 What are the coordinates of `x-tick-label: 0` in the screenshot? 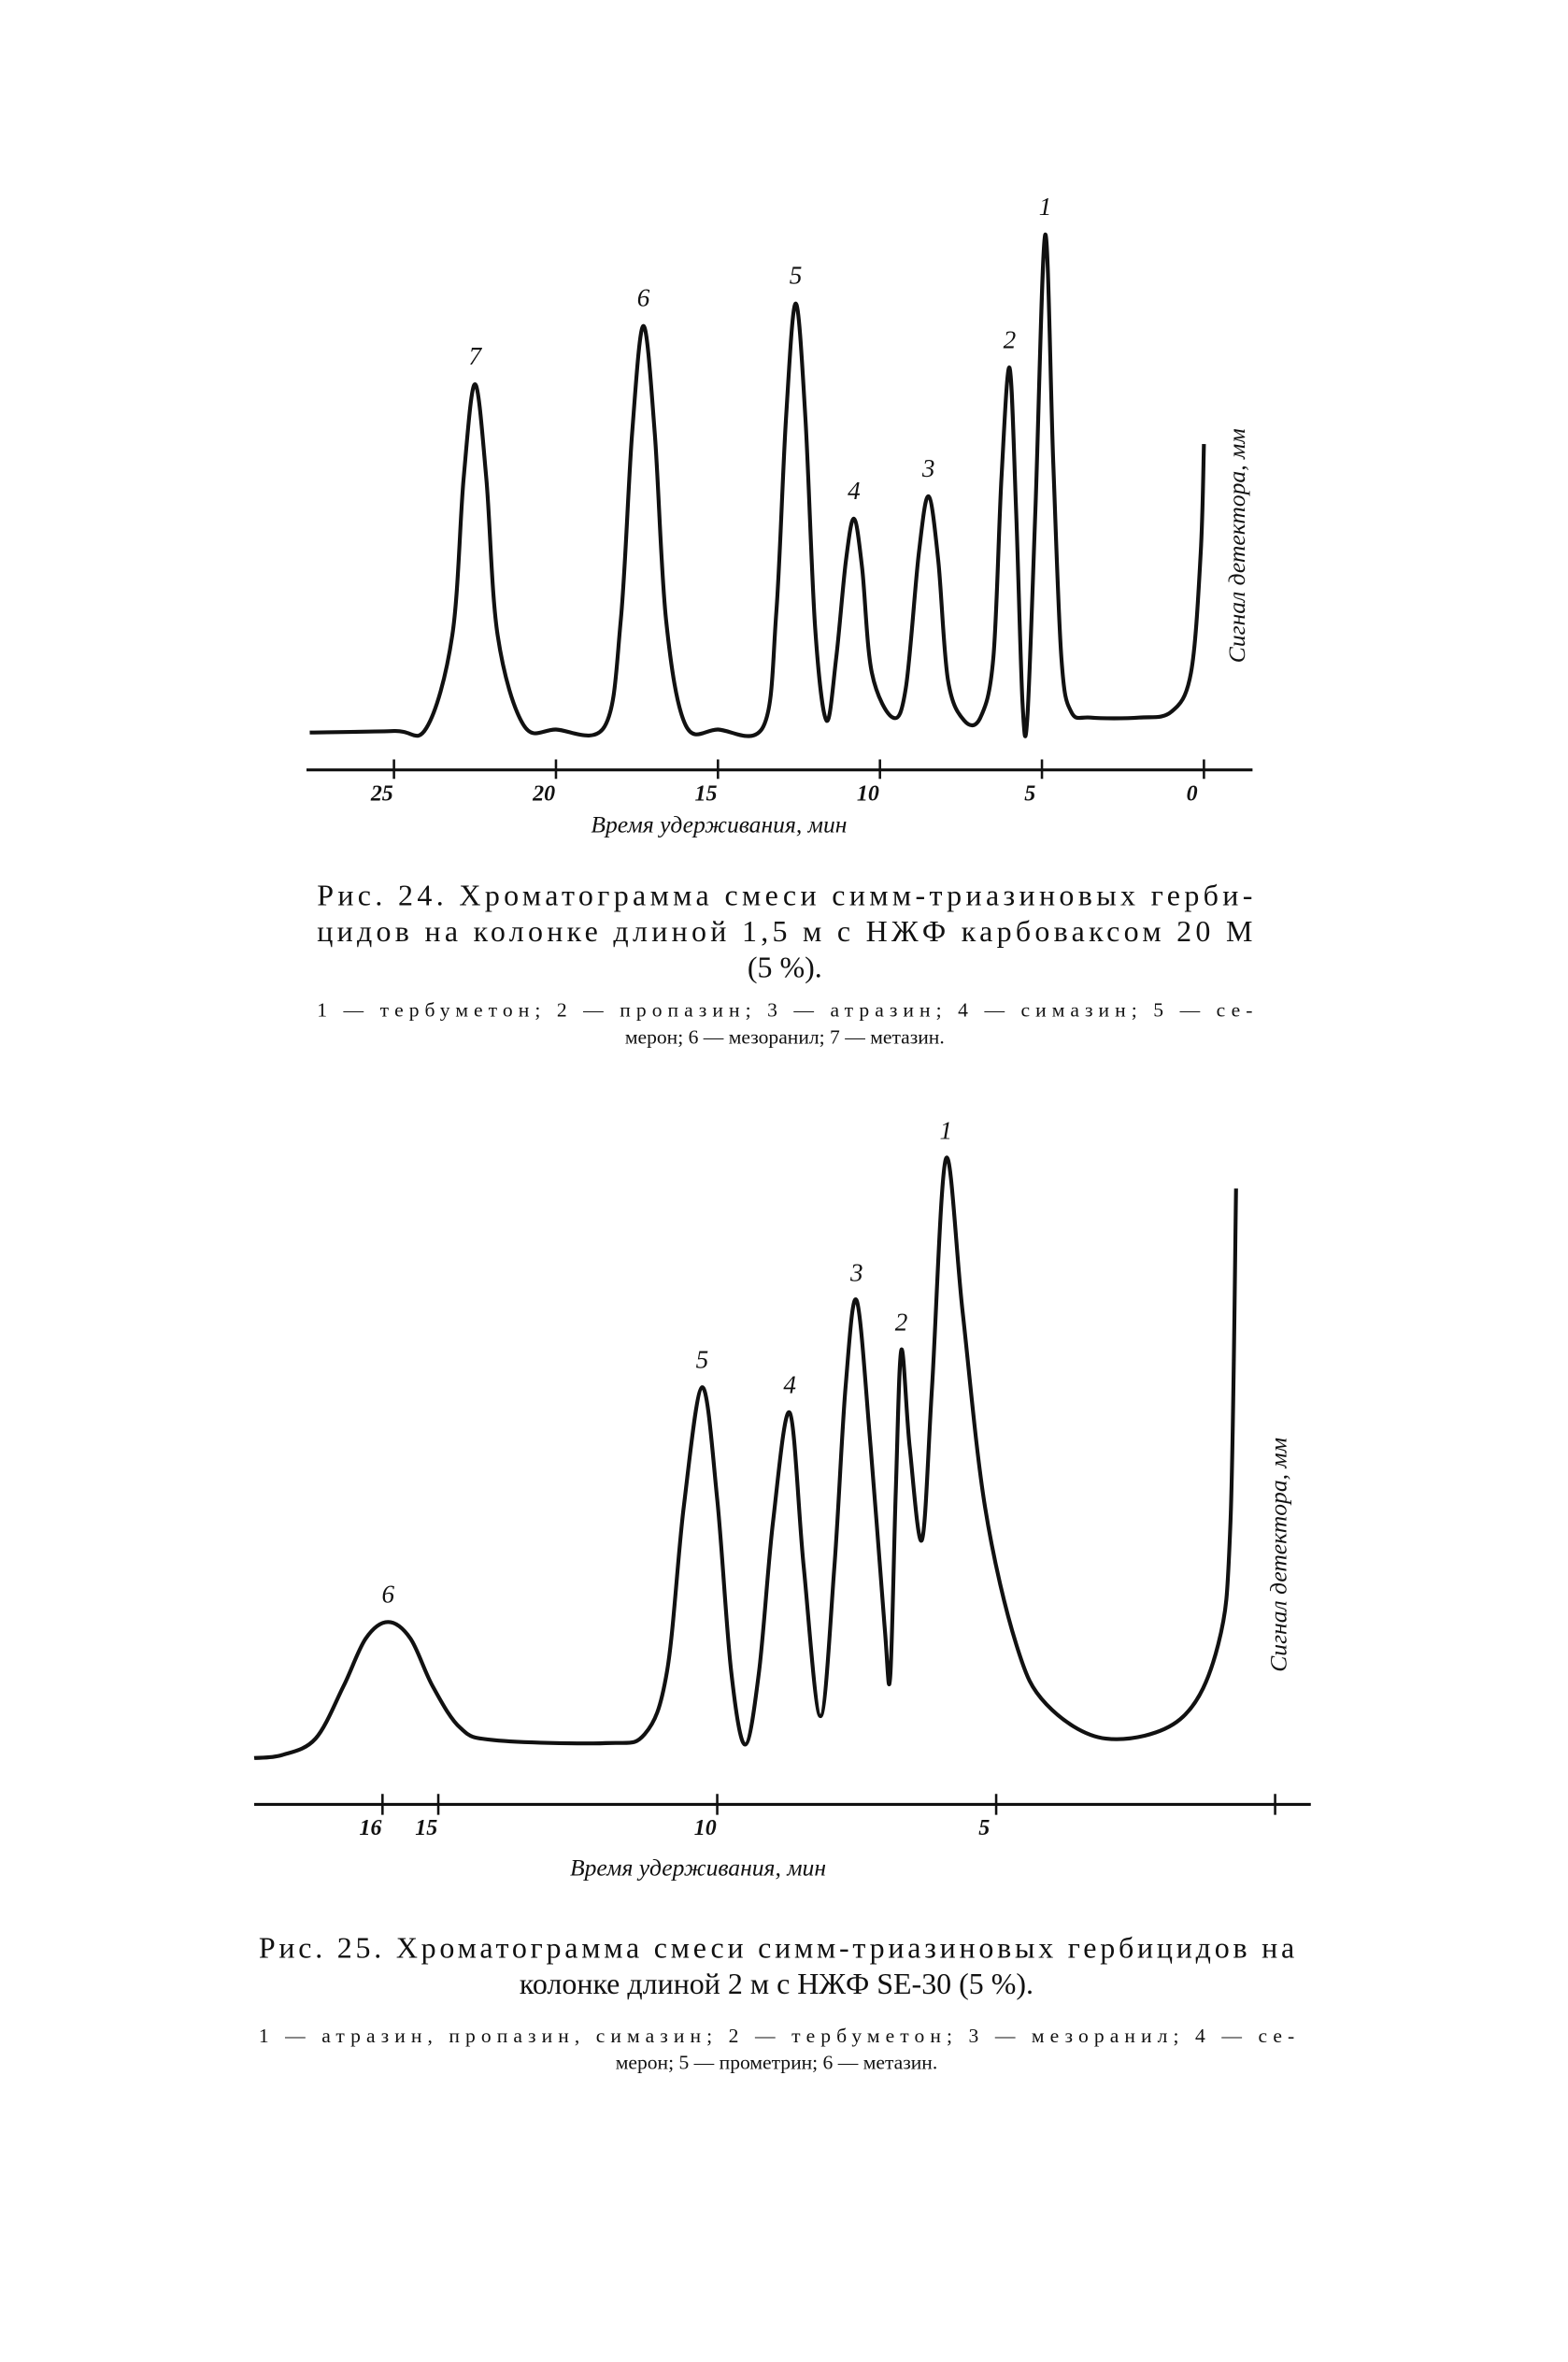 It's located at (1192, 793).